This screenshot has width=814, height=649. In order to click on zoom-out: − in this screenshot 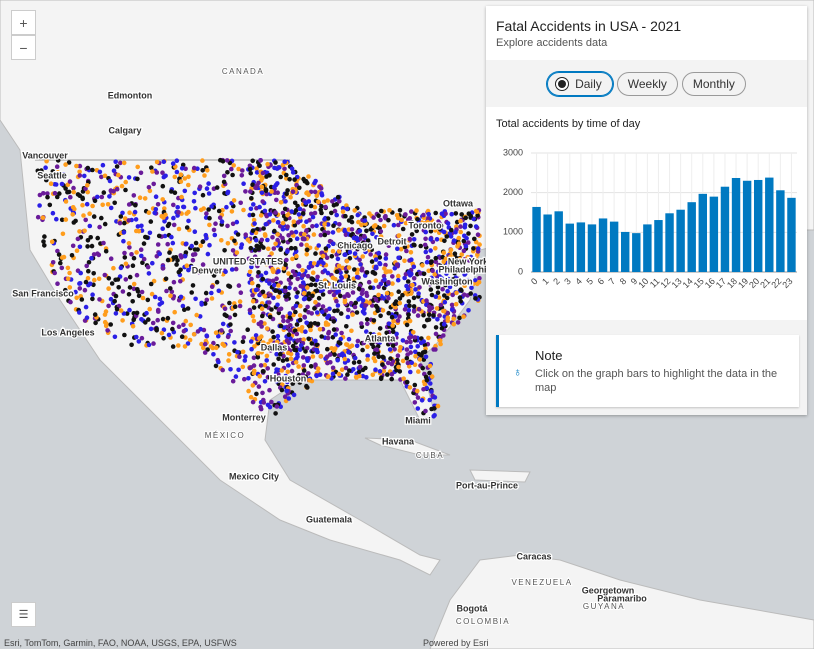, I will do `click(23, 47)`.